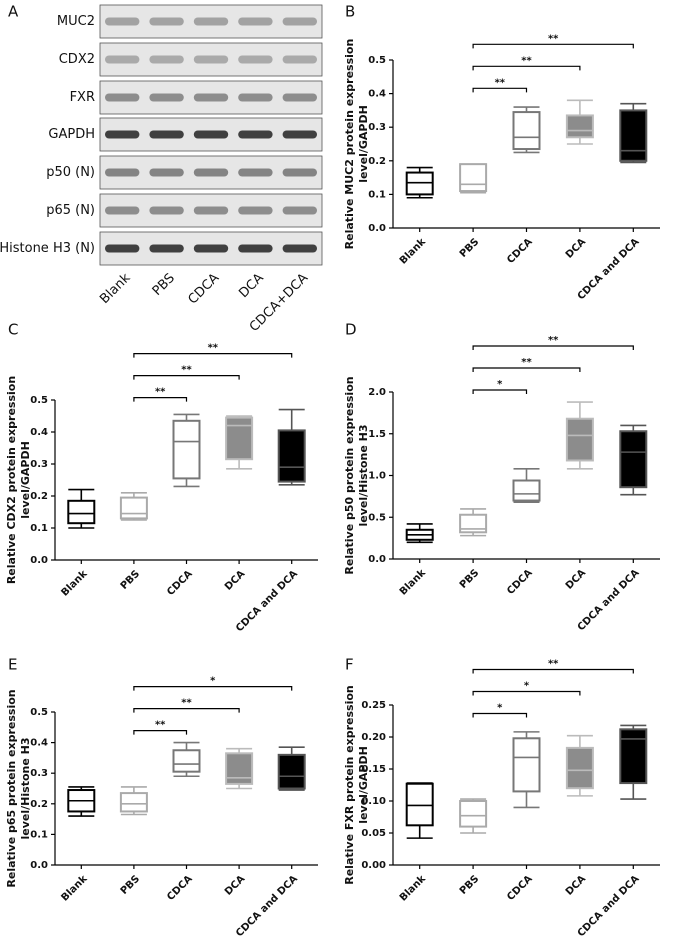 This screenshot has height=942, width=677. I want to click on blot-row-label: Histone H3 (N), so click(47, 248).